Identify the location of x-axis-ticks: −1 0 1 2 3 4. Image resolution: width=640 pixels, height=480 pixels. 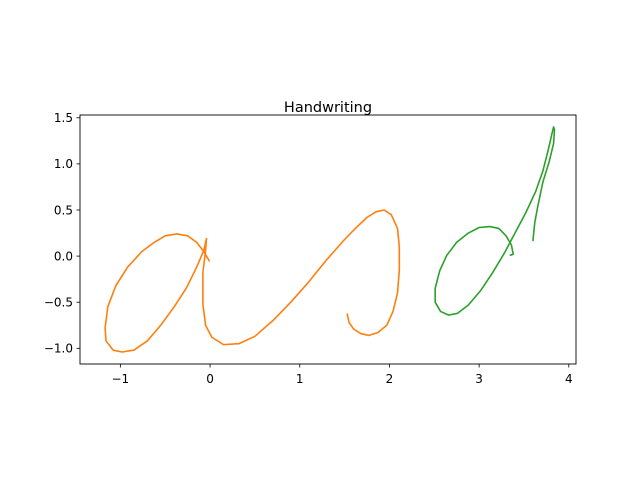
(342, 375).